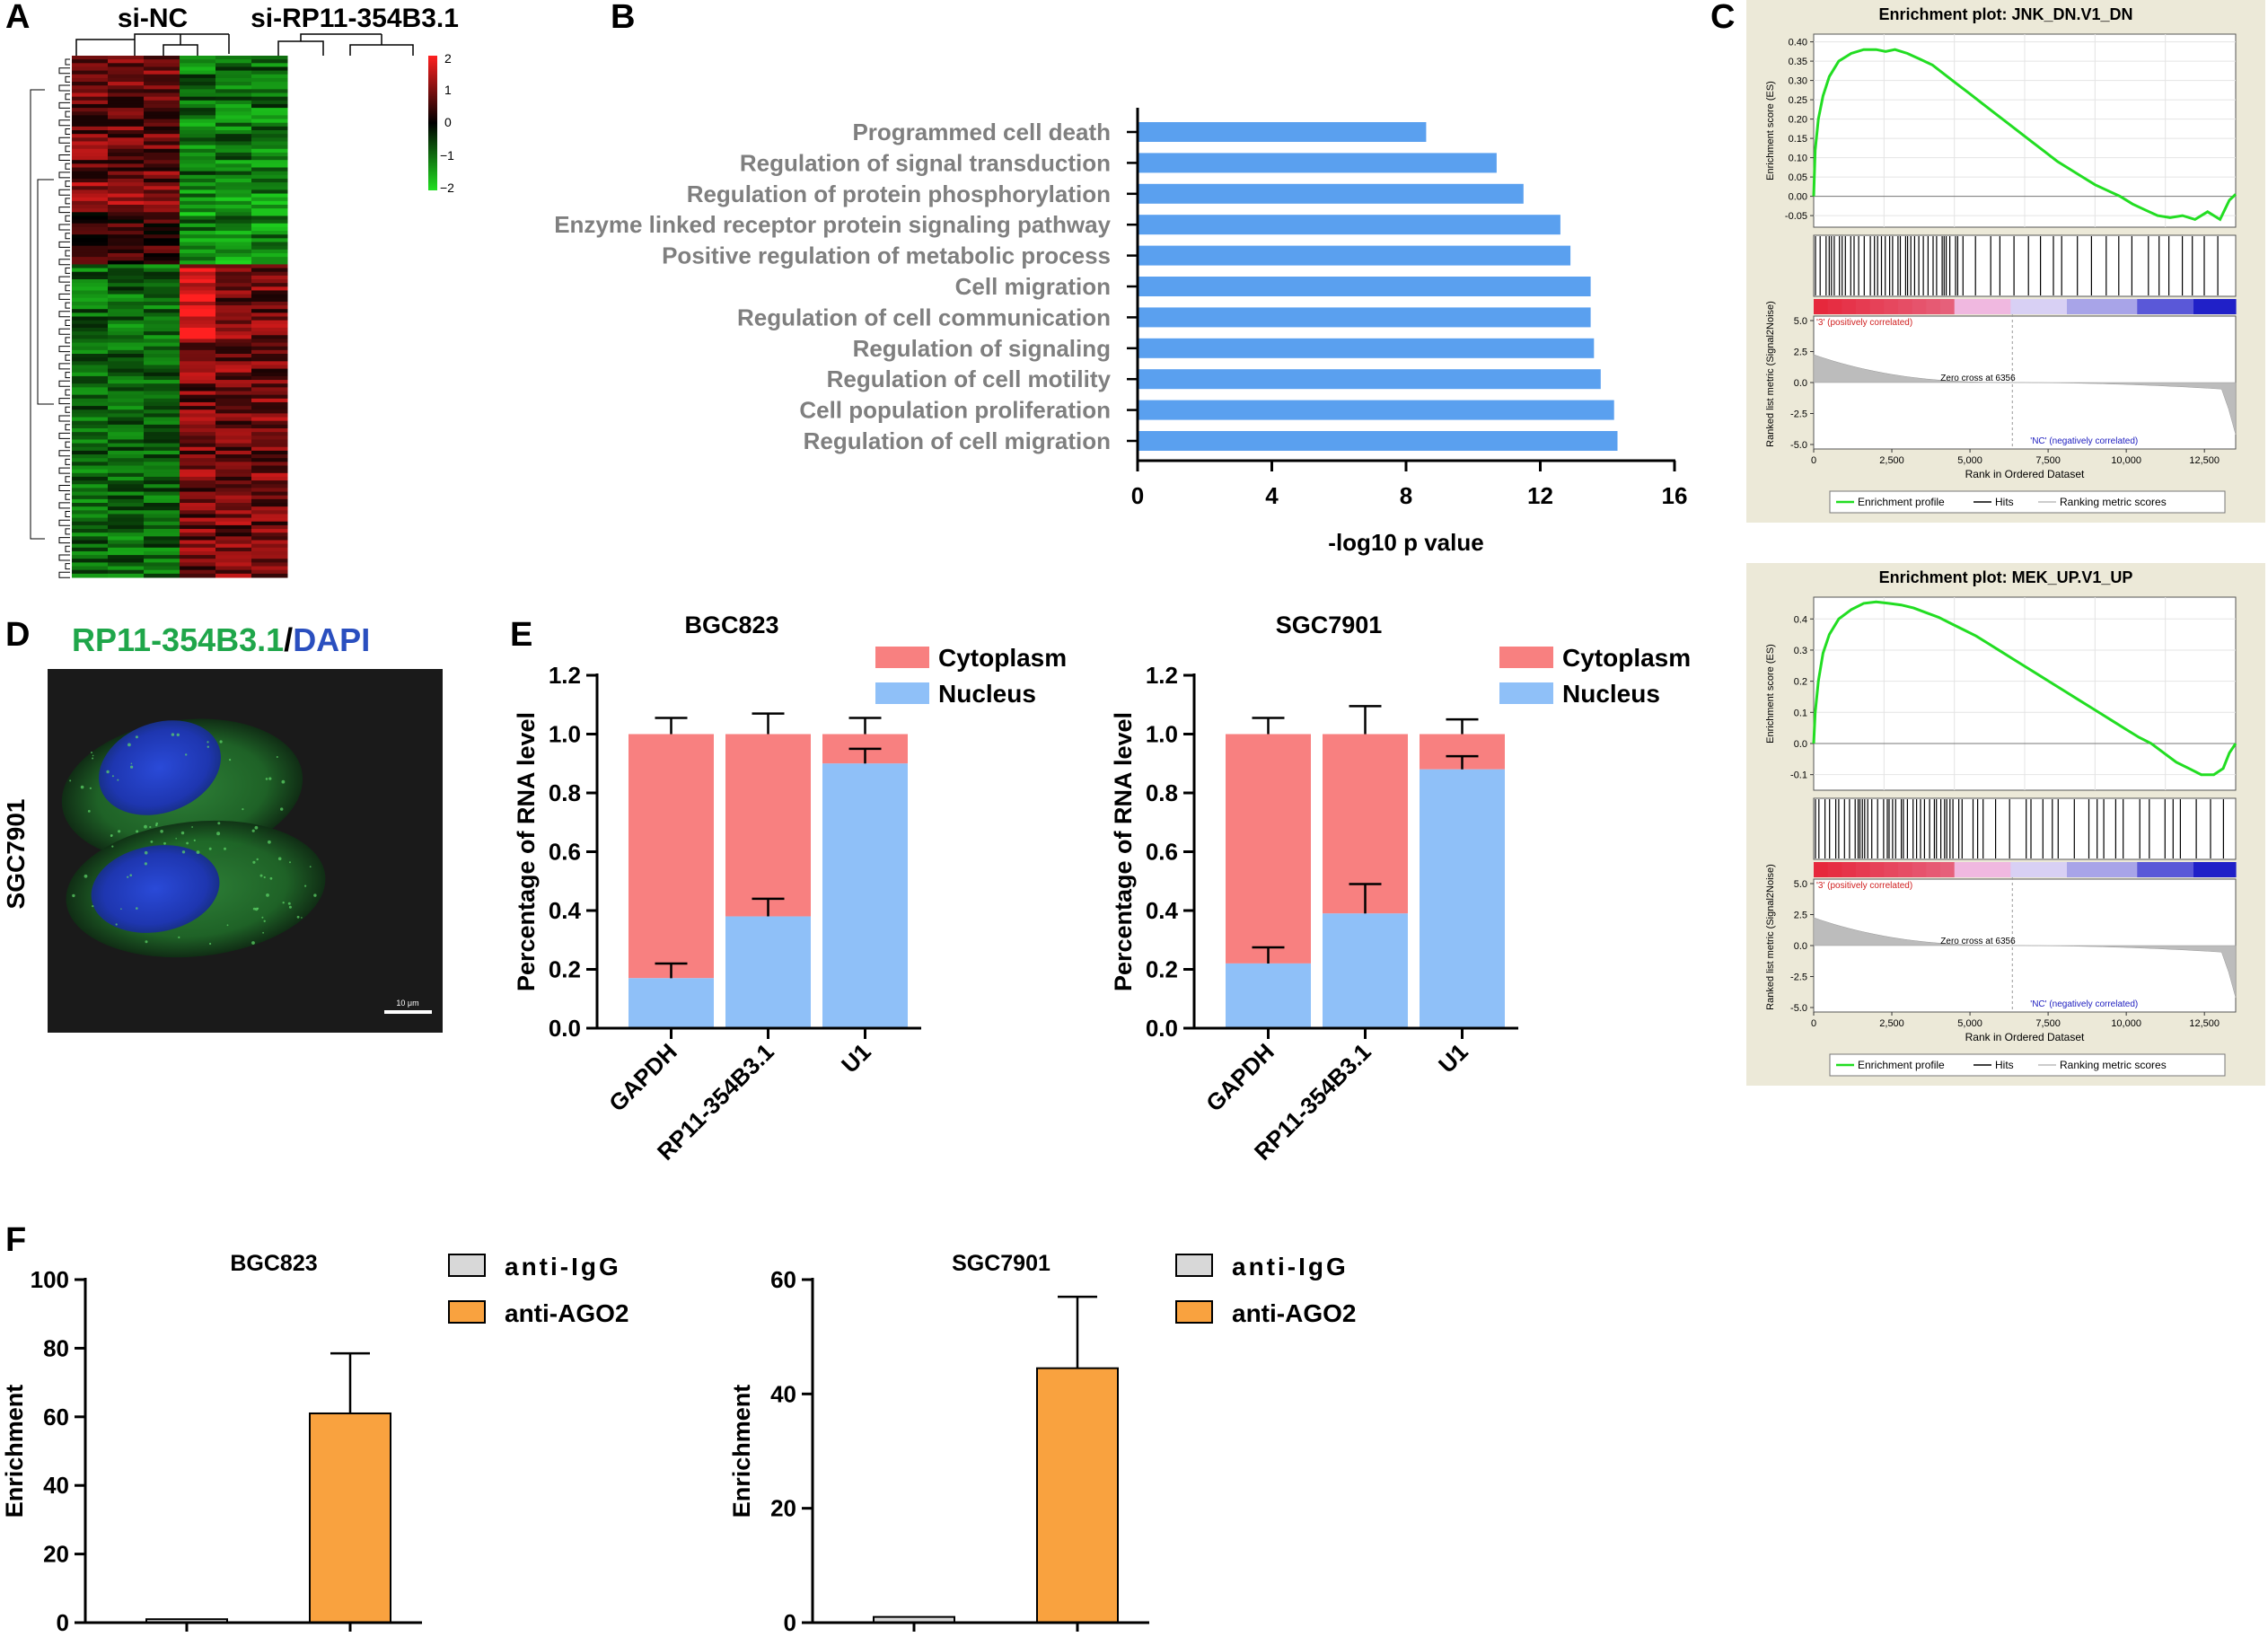  Describe the element at coordinates (565, 852) in the screenshot. I see `fraction-y-tick-label: 0.6` at that location.